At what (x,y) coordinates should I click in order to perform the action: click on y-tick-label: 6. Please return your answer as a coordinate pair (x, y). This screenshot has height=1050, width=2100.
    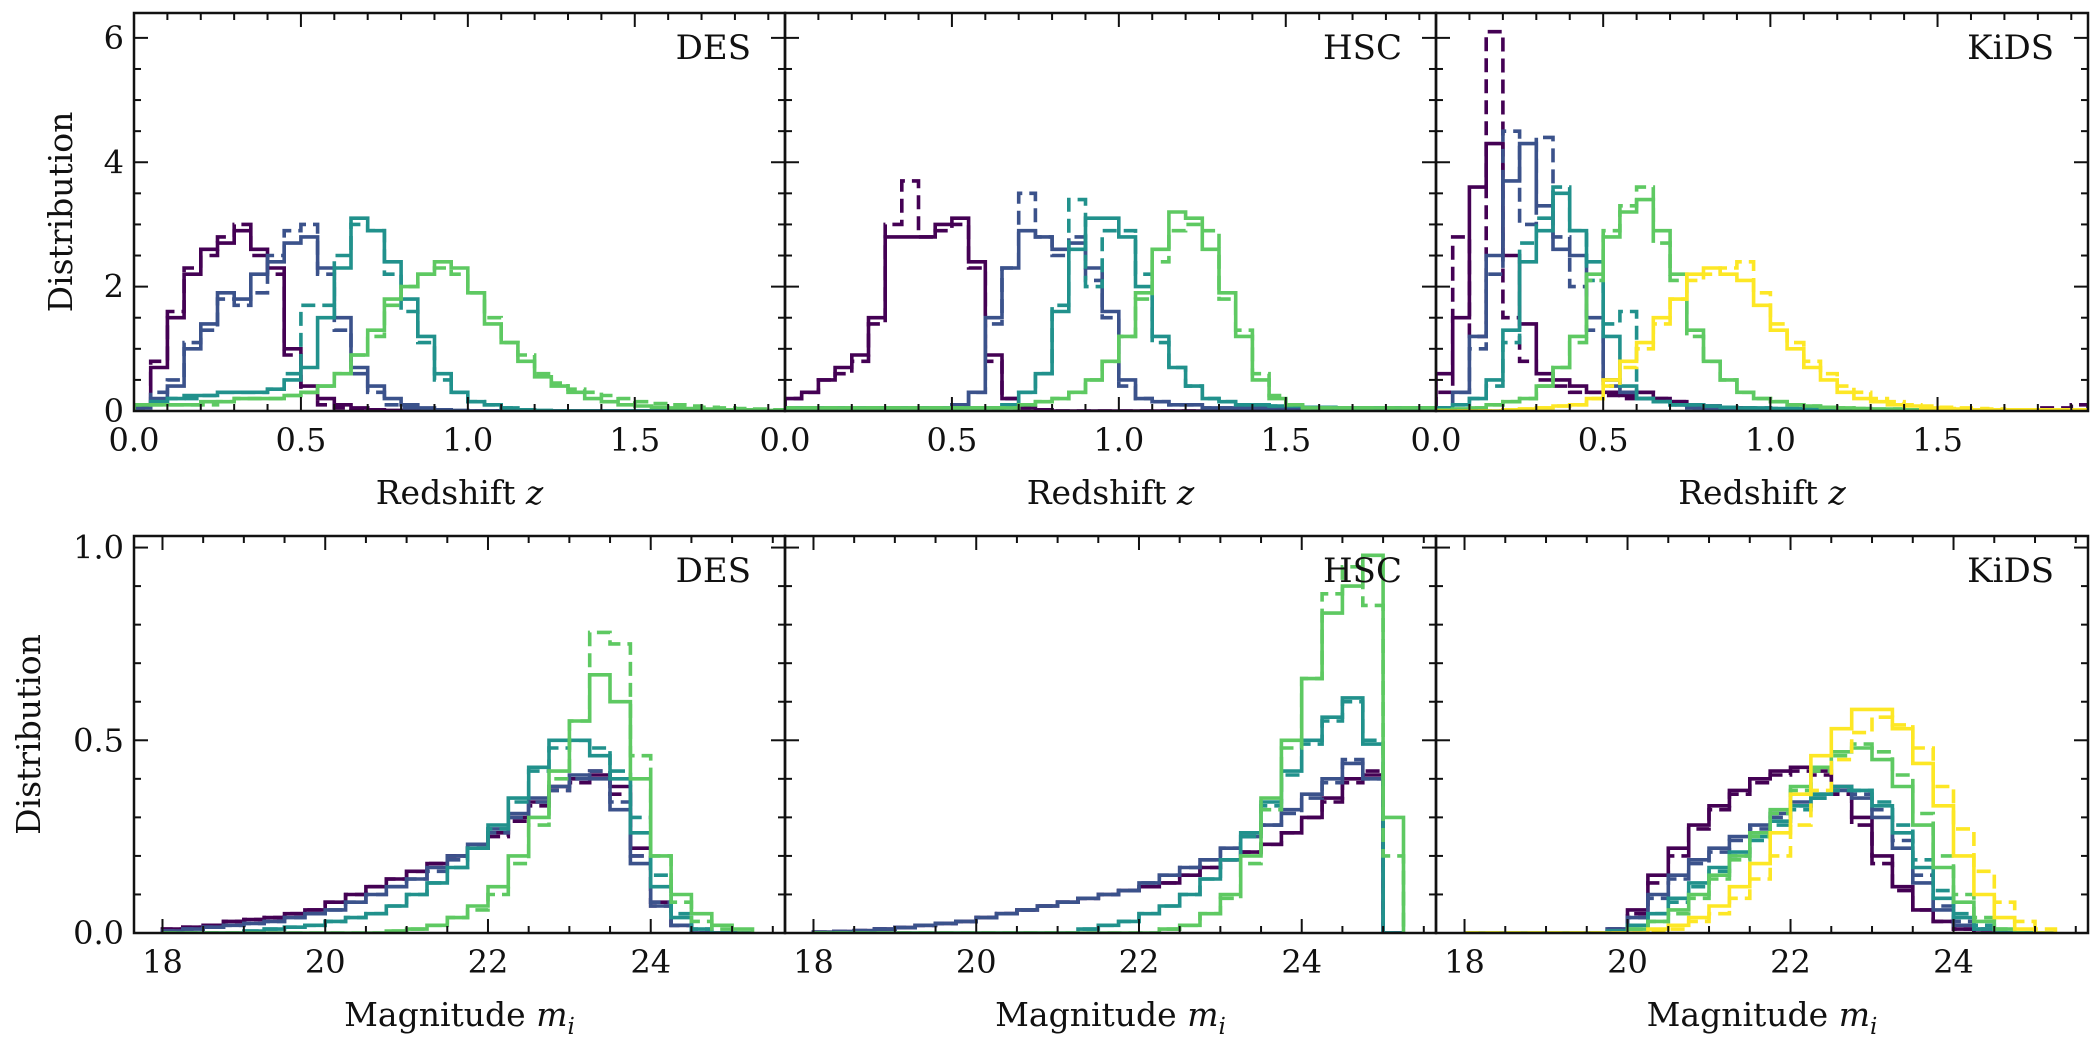
    Looking at the image, I should click on (114, 38).